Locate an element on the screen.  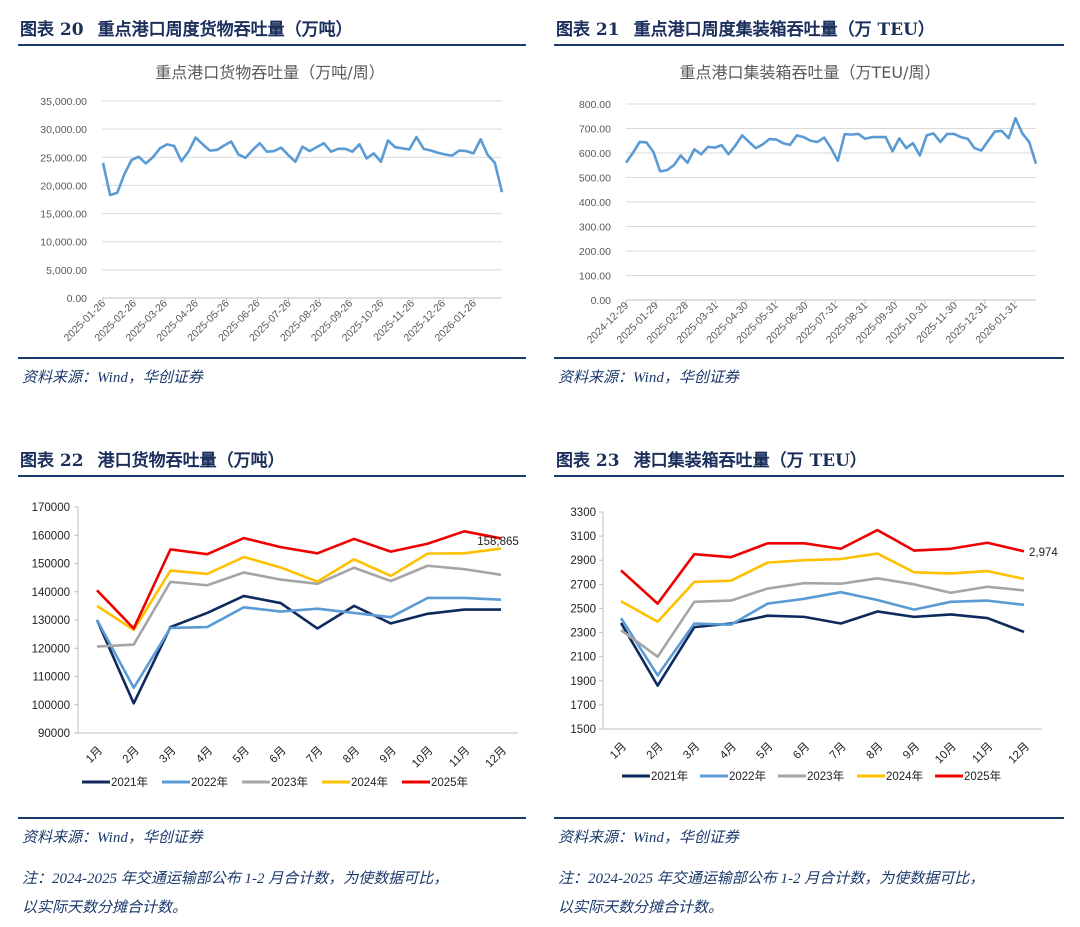
data-label: 158,865 is located at coordinates (498, 542).